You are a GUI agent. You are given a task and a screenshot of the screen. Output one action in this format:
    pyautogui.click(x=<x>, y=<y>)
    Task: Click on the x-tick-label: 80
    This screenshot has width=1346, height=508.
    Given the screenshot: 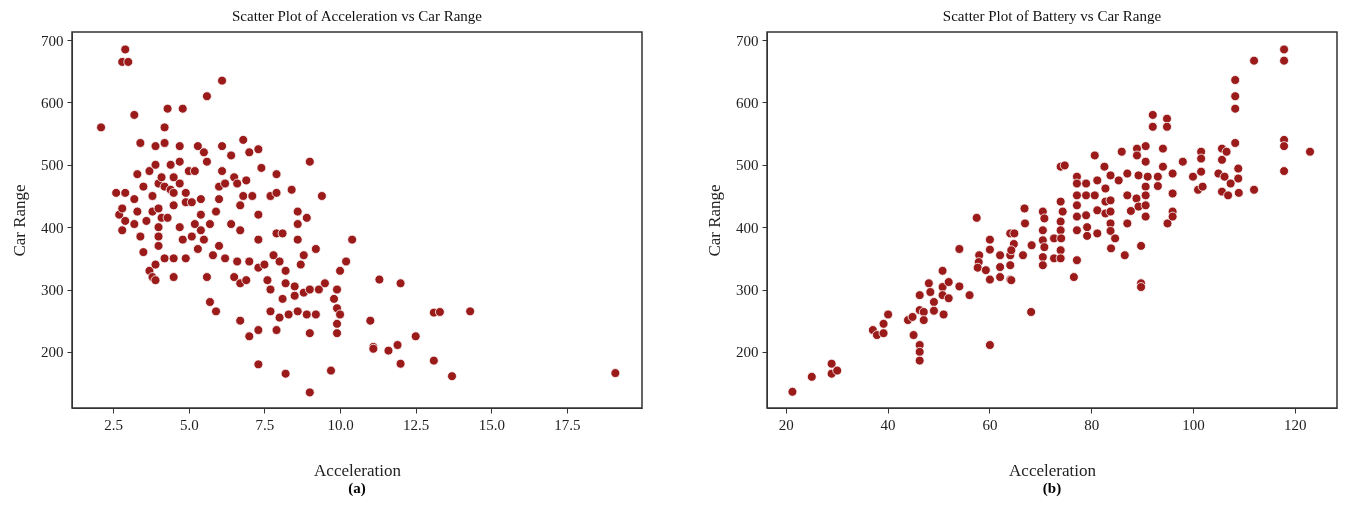 What is the action you would take?
    pyautogui.click(x=1092, y=424)
    